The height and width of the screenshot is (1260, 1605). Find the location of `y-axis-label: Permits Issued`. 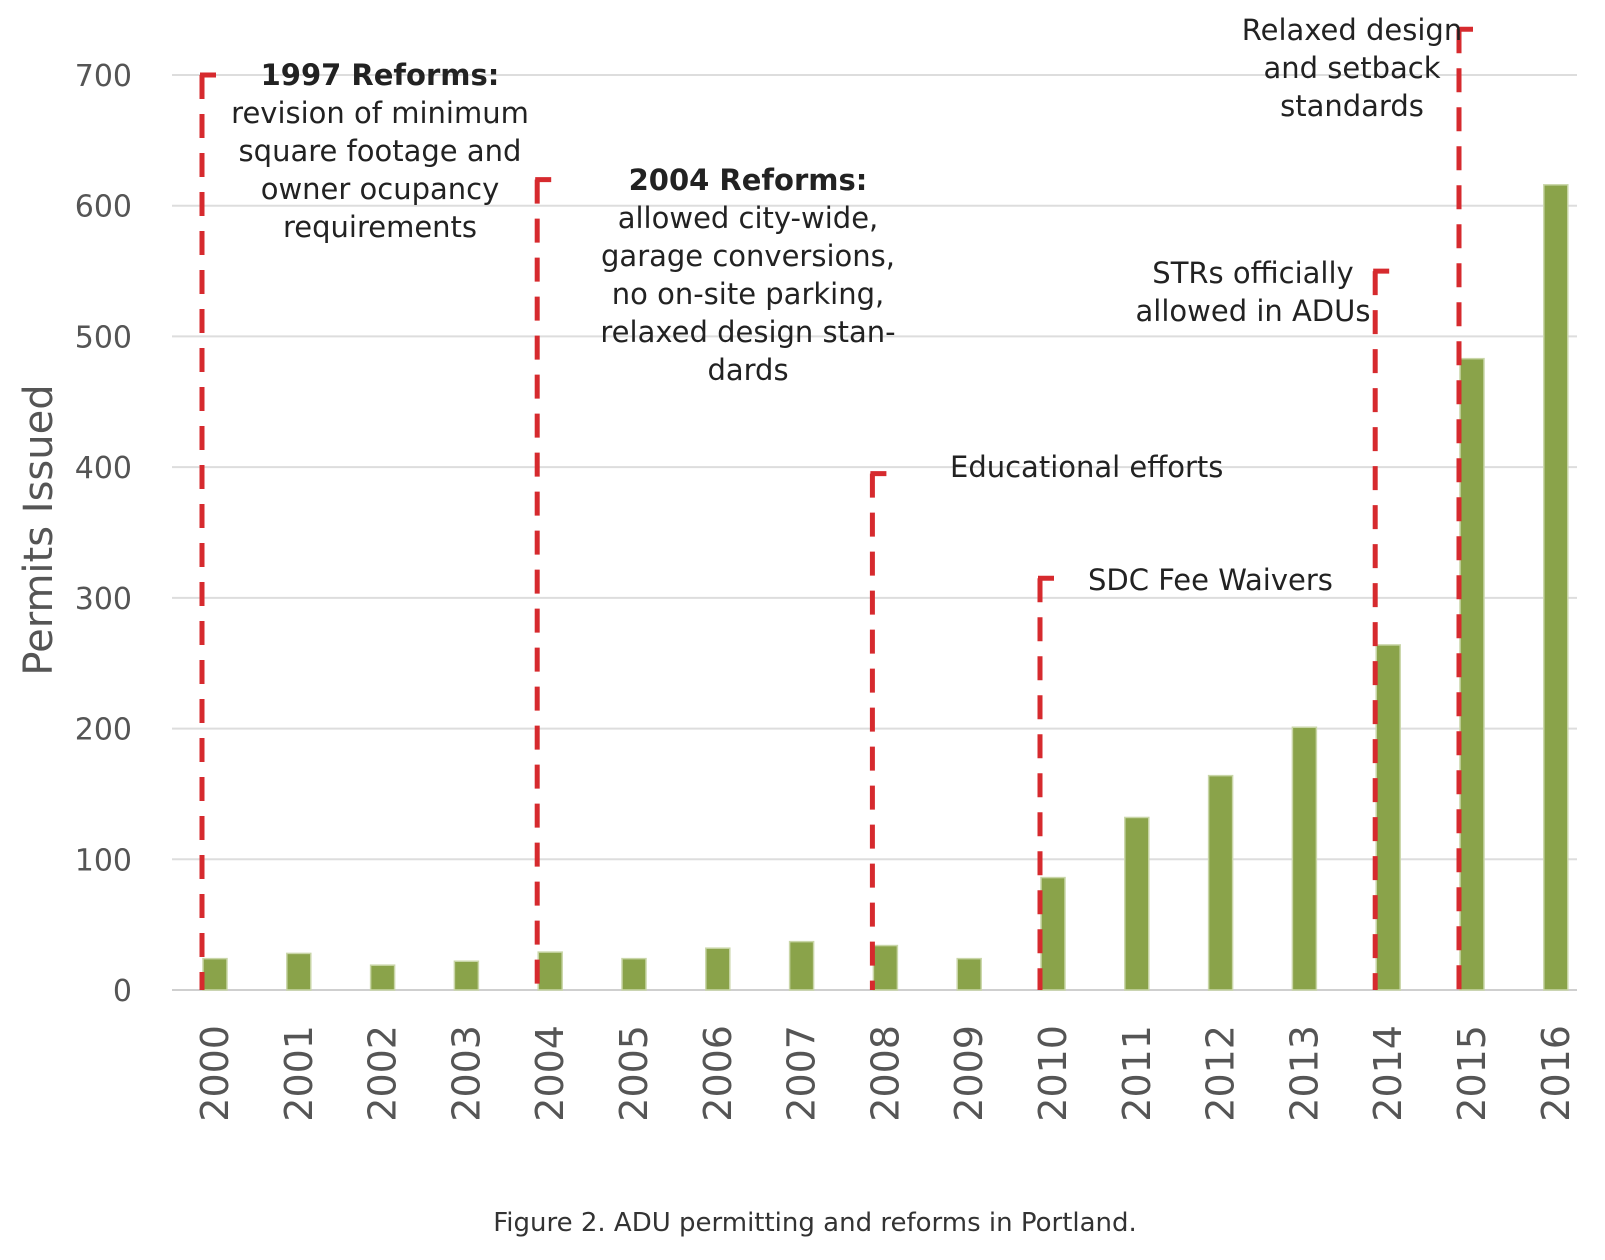

y-axis-label: Permits Issued is located at coordinates (39, 529).